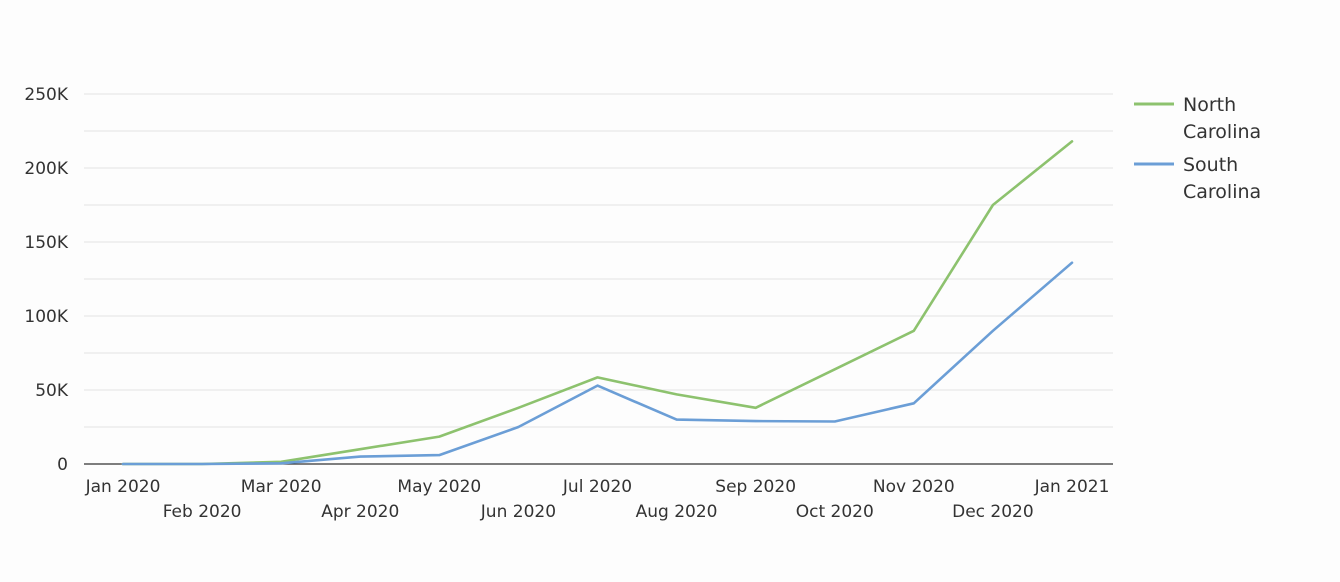  I want to click on x-tick-label: Feb 2020, so click(202, 512).